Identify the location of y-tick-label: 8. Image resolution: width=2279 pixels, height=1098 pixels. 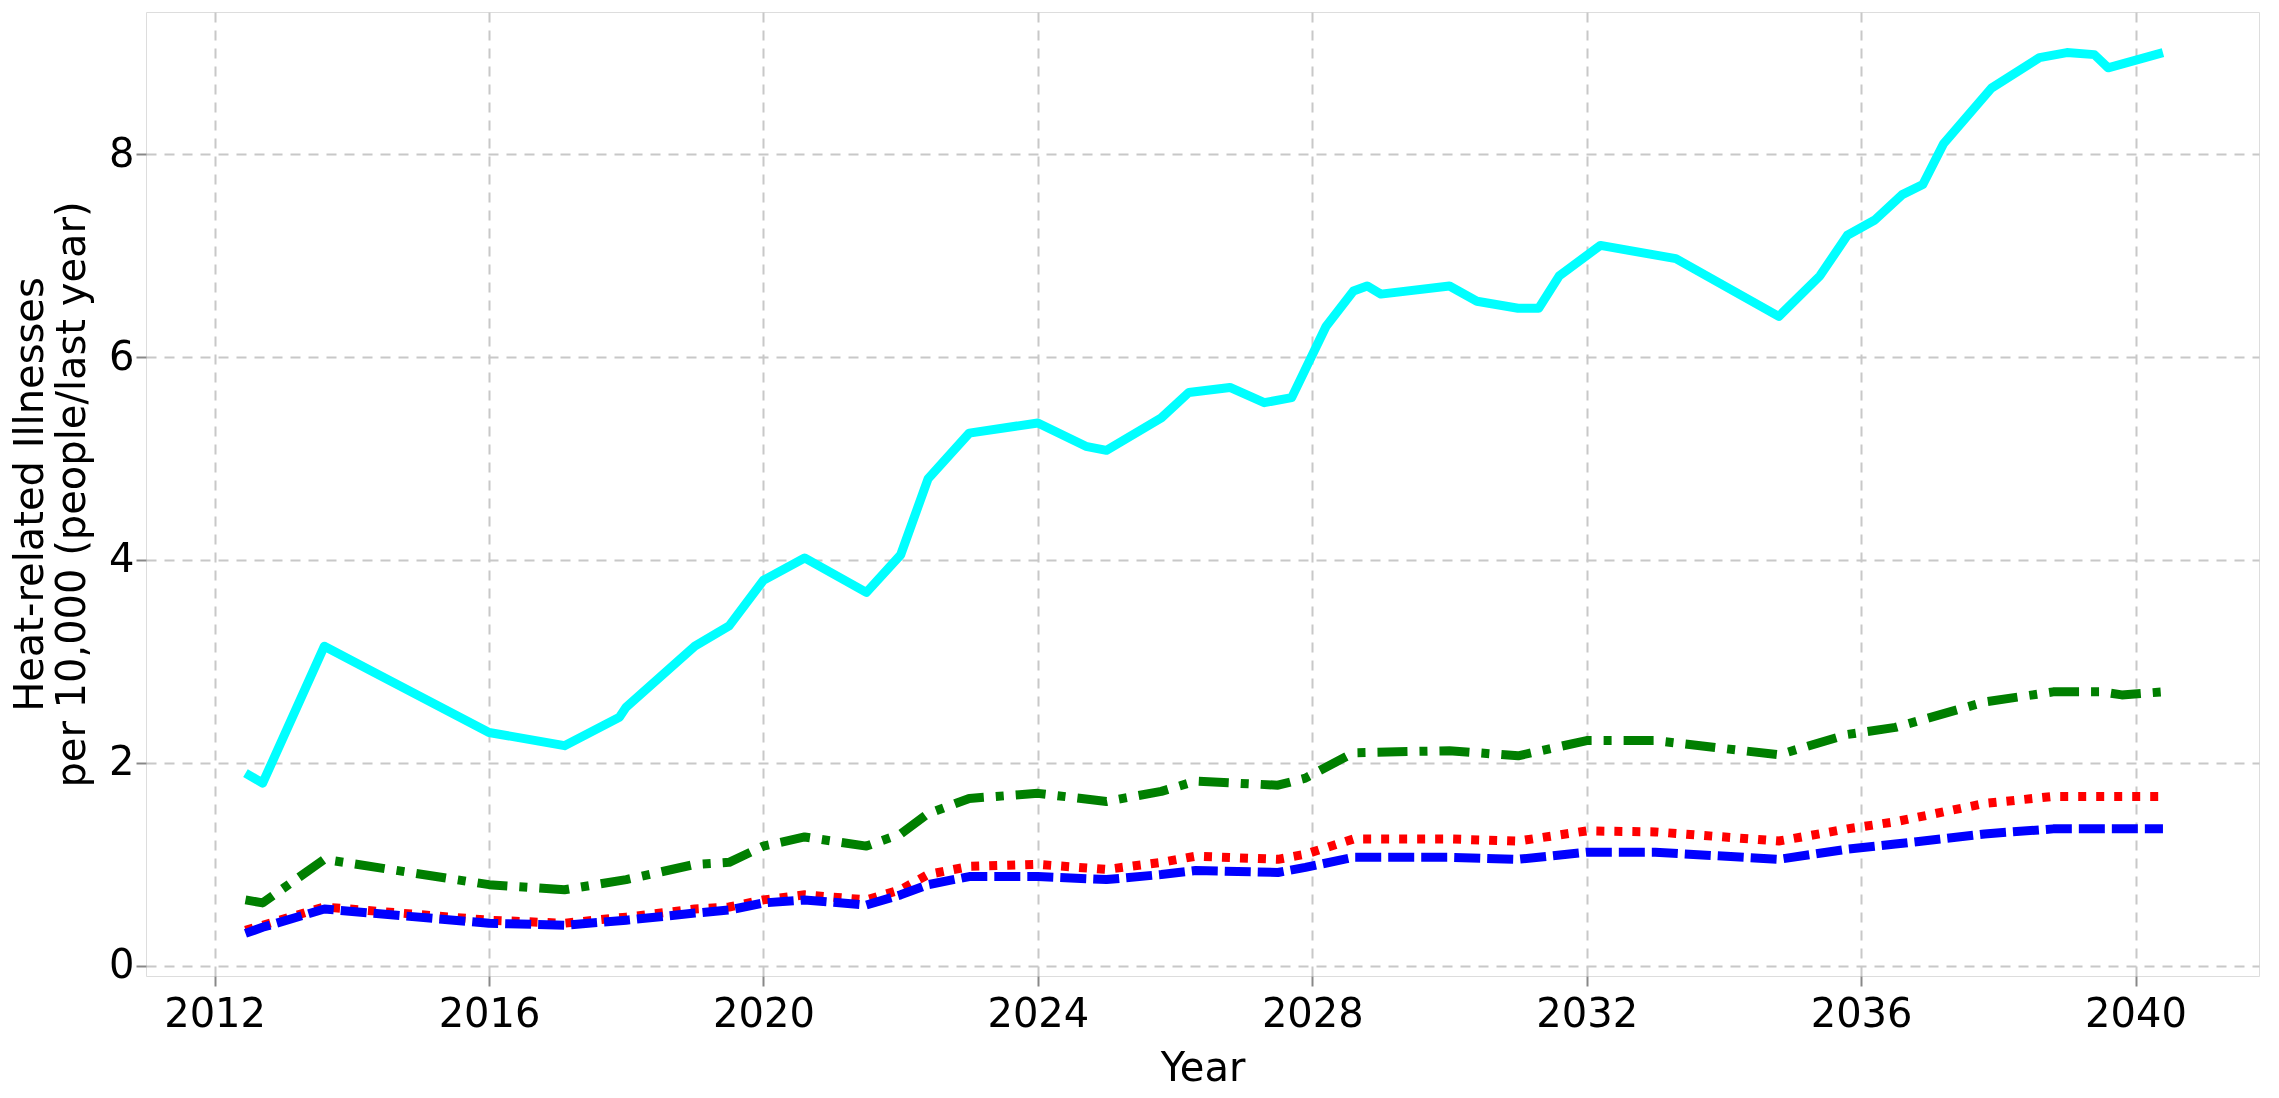
(122, 152).